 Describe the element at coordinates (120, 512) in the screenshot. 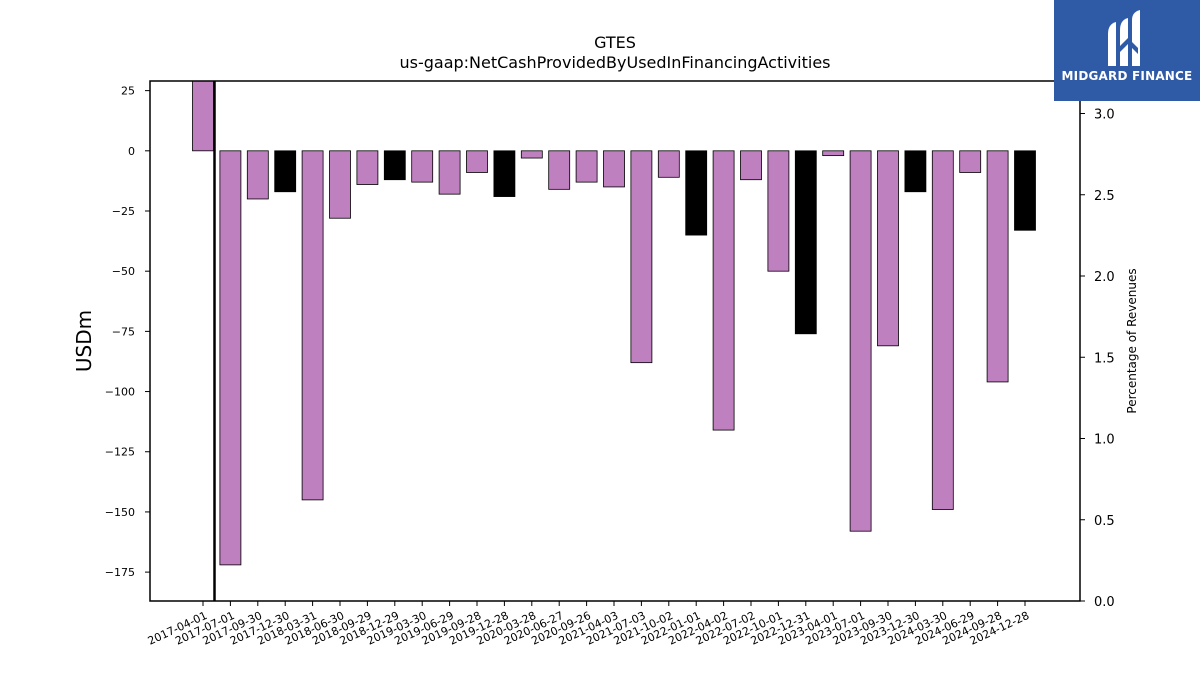

I see `y-tick-label: −150` at that location.